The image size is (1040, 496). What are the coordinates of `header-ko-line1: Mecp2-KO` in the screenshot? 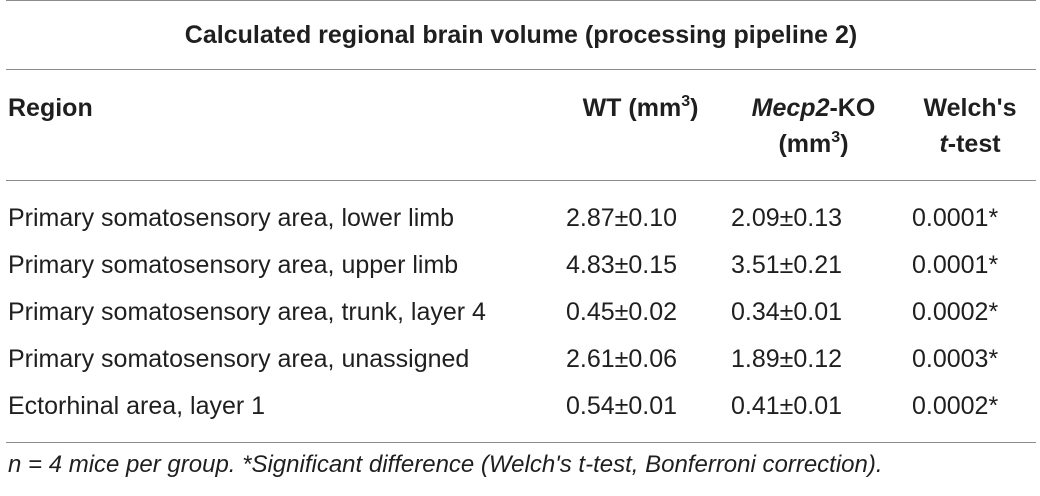 It's located at (813, 108).